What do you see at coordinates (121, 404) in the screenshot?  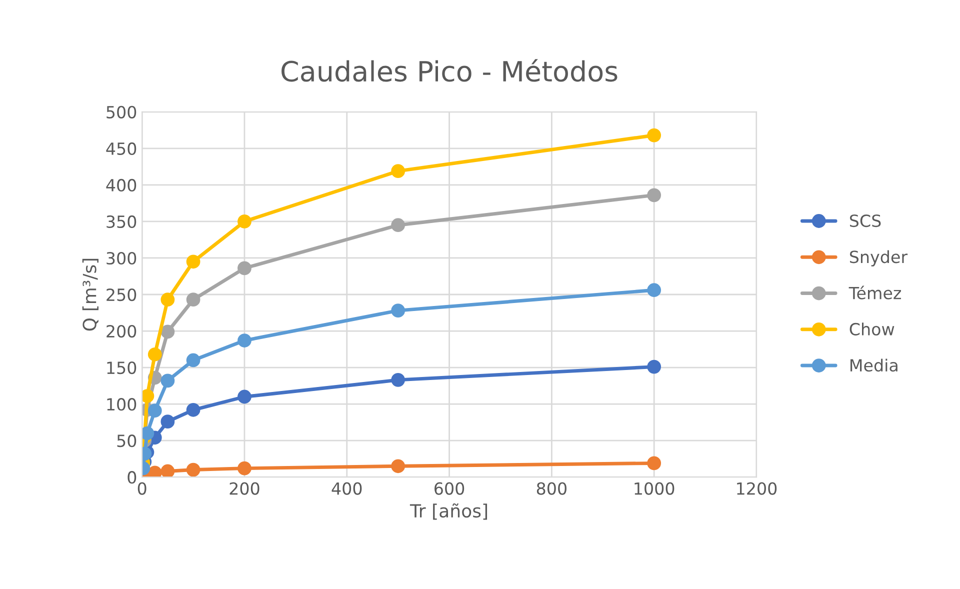 I see `y-tick-label: 100` at bounding box center [121, 404].